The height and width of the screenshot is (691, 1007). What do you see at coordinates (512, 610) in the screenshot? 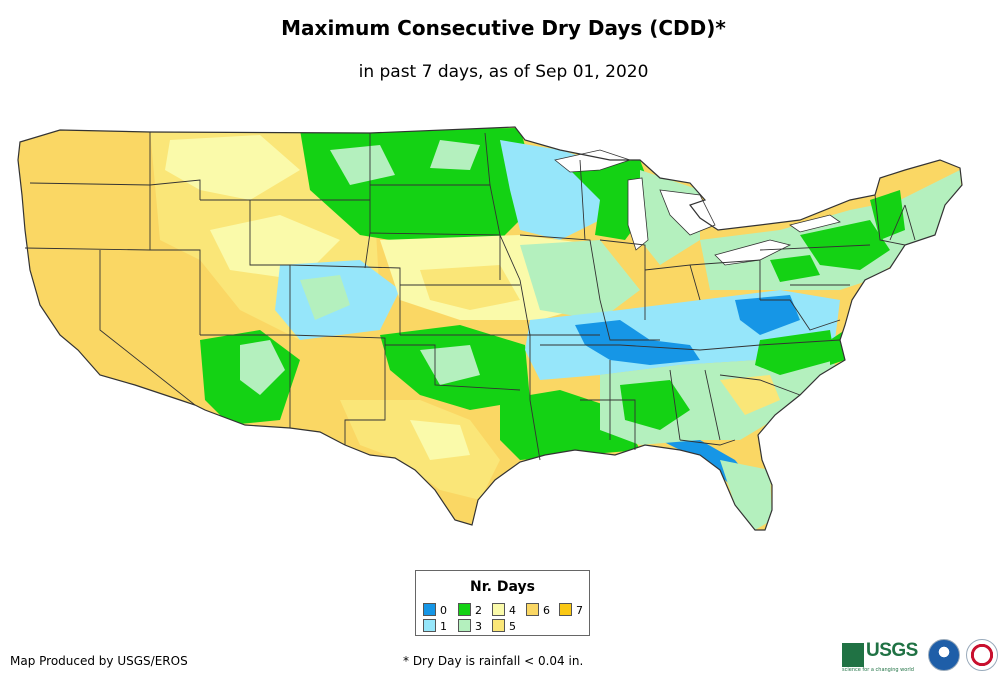
I see `legend-label: 4` at bounding box center [512, 610].